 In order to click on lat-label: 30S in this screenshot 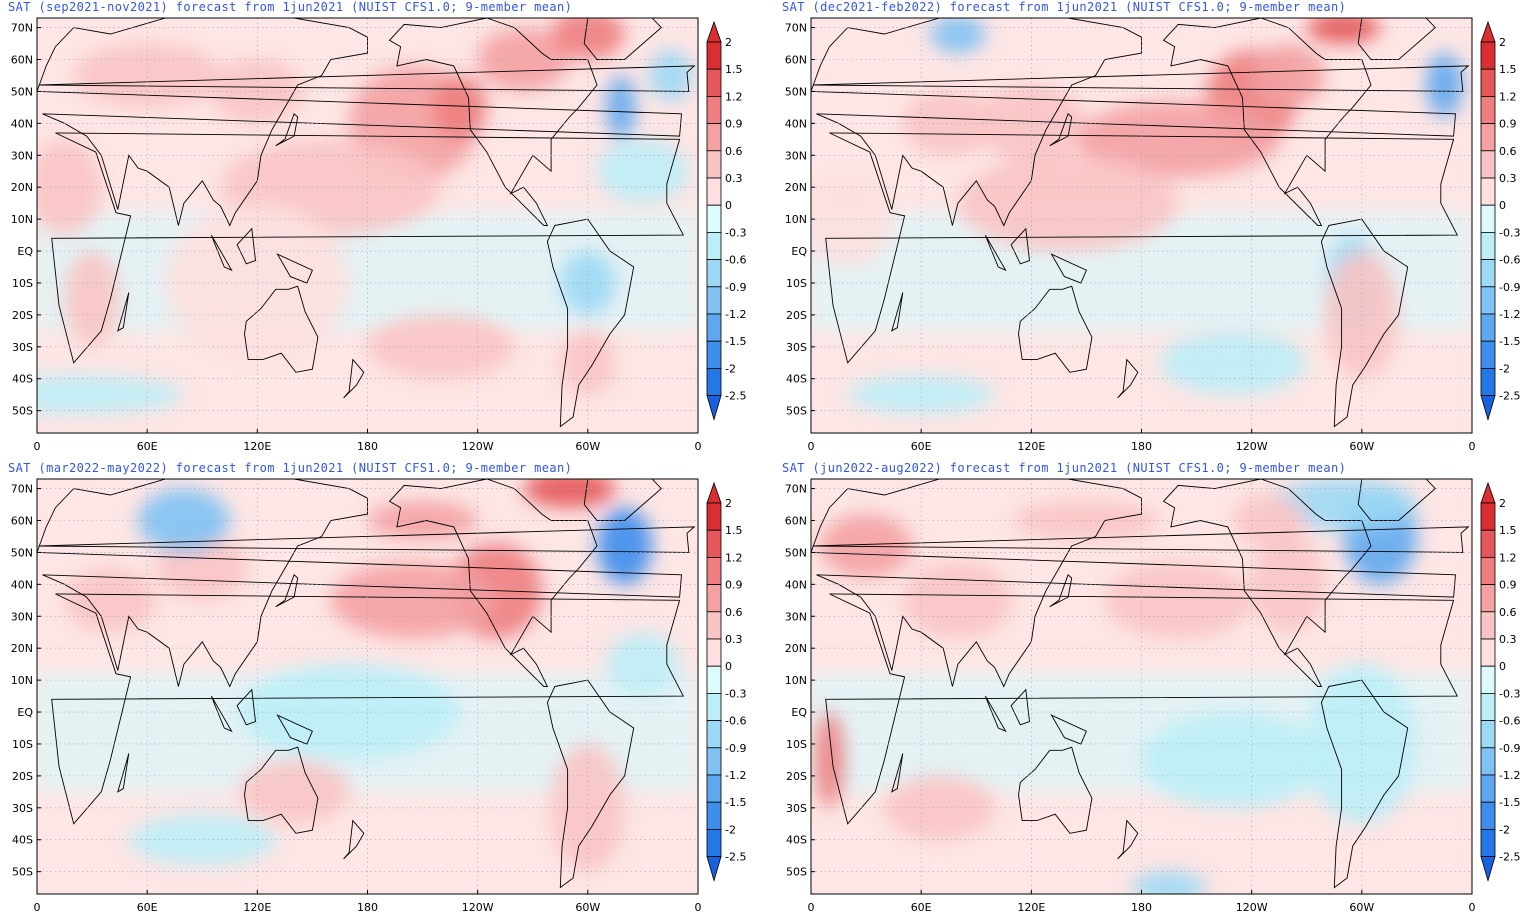, I will do `click(22, 347)`.